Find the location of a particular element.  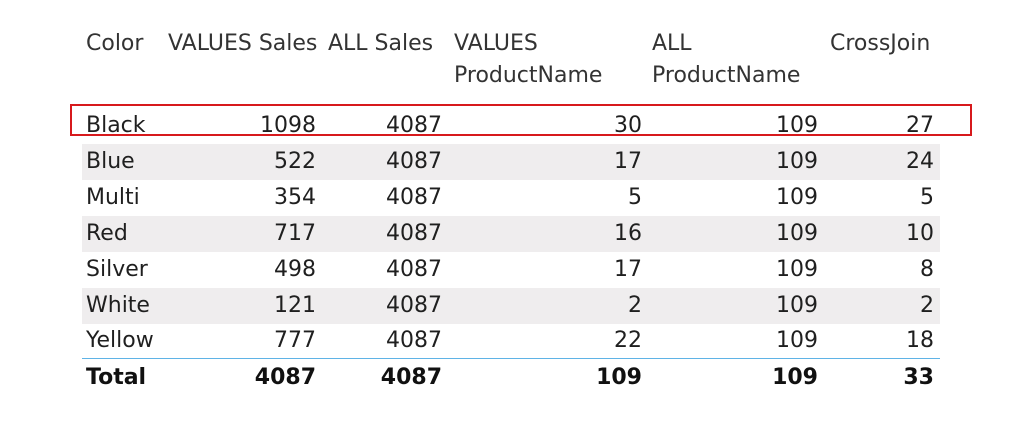

table-row: Silver 498 4087 17 109 8 is located at coordinates (511, 270).